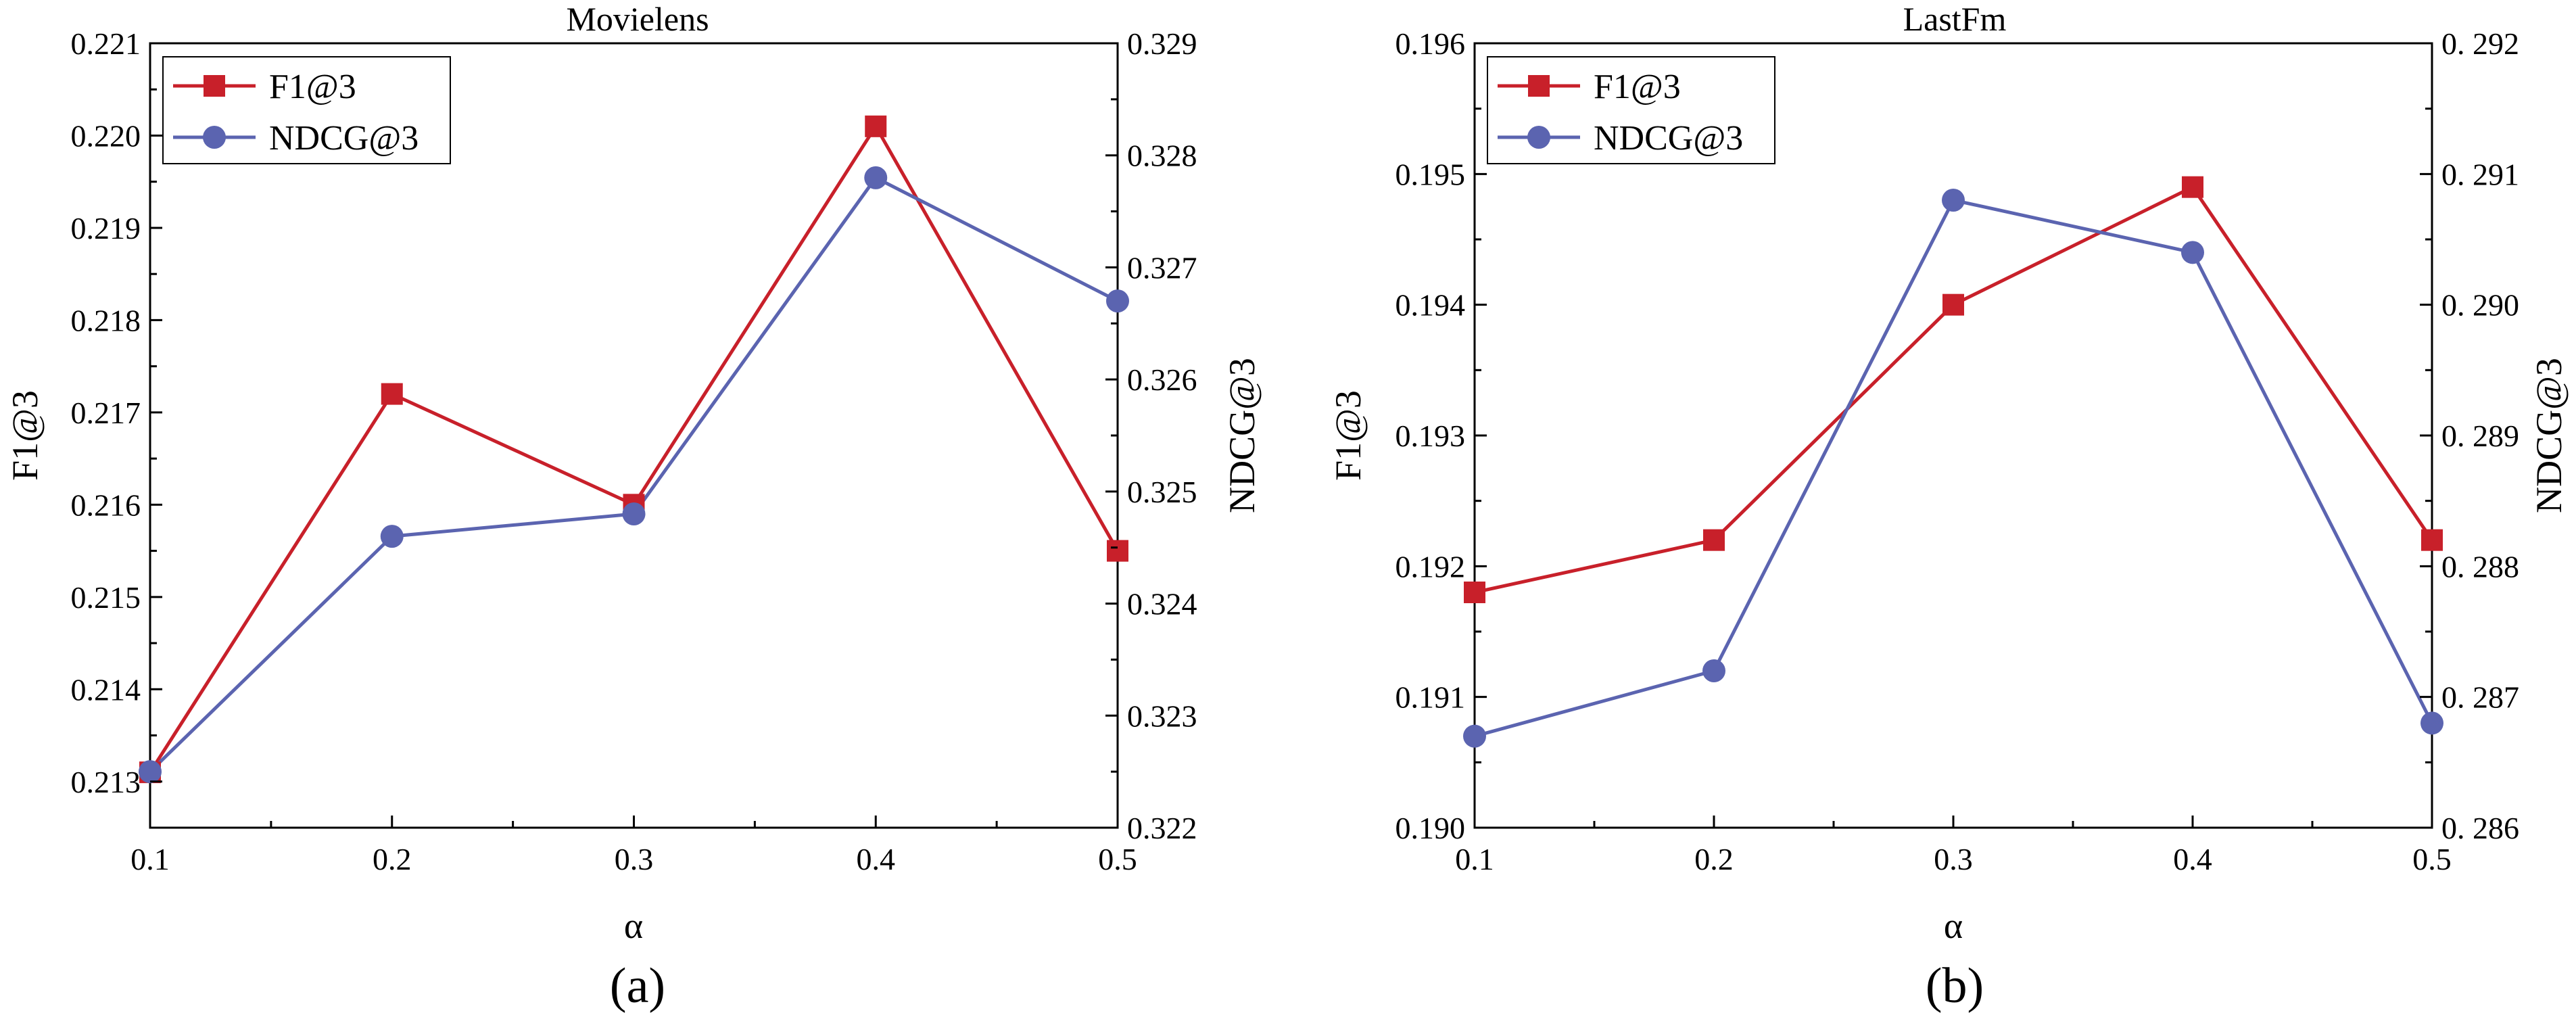 Image resolution: width=2576 pixels, height=1015 pixels. What do you see at coordinates (106, 505) in the screenshot?
I see `y-left-tick-label: 0.216` at bounding box center [106, 505].